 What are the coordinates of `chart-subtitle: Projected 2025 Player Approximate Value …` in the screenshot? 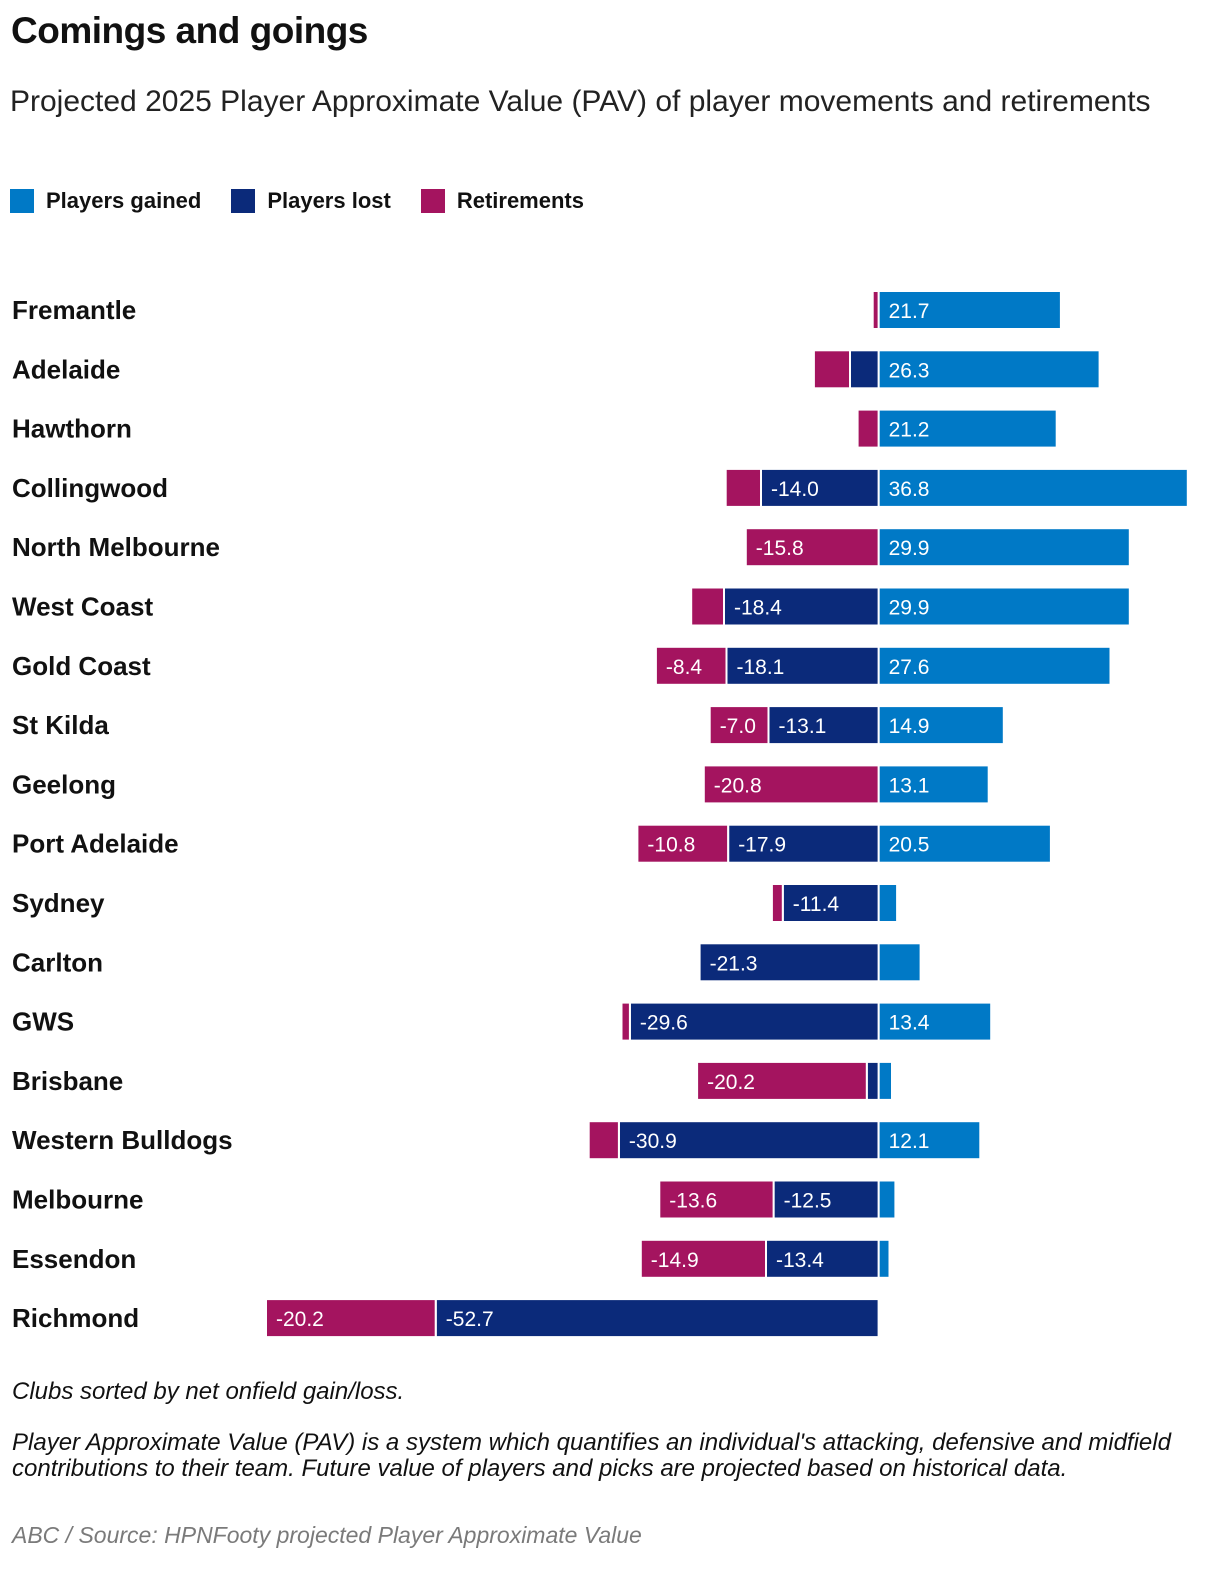 It's located at (580, 101).